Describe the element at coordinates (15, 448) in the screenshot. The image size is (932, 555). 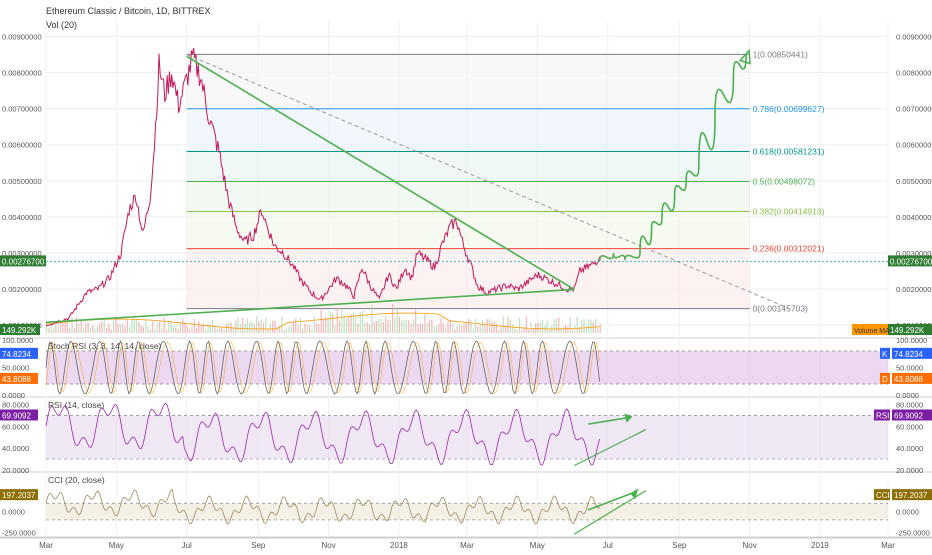
I see `rsi-tick-left: 40.0000` at that location.